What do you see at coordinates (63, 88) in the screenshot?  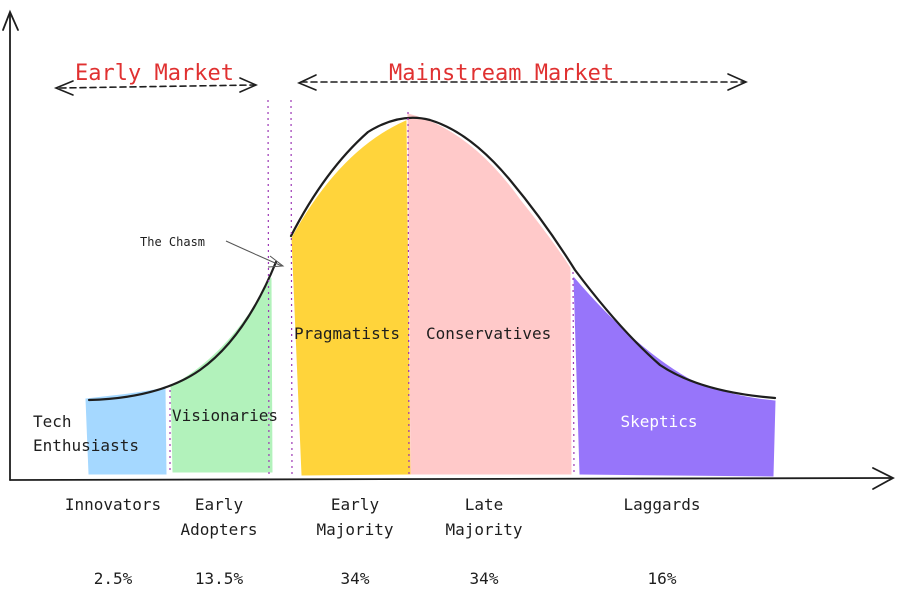 I see `early-market-arrowhead-left` at bounding box center [63, 88].